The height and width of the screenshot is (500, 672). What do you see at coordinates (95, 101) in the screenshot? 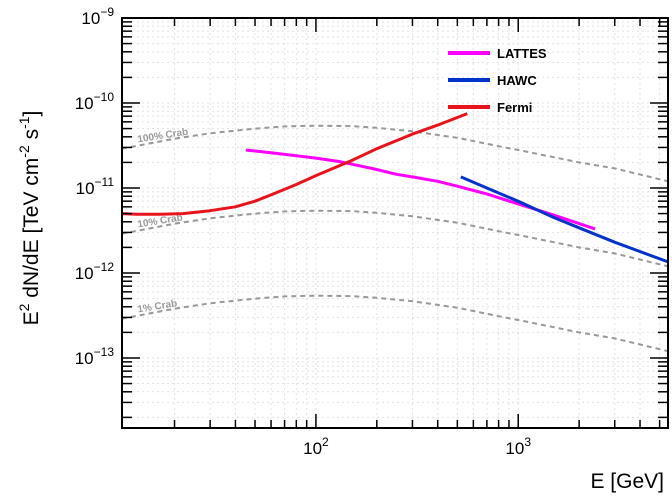
I see `y-tick-label: 10−10` at bounding box center [95, 101].